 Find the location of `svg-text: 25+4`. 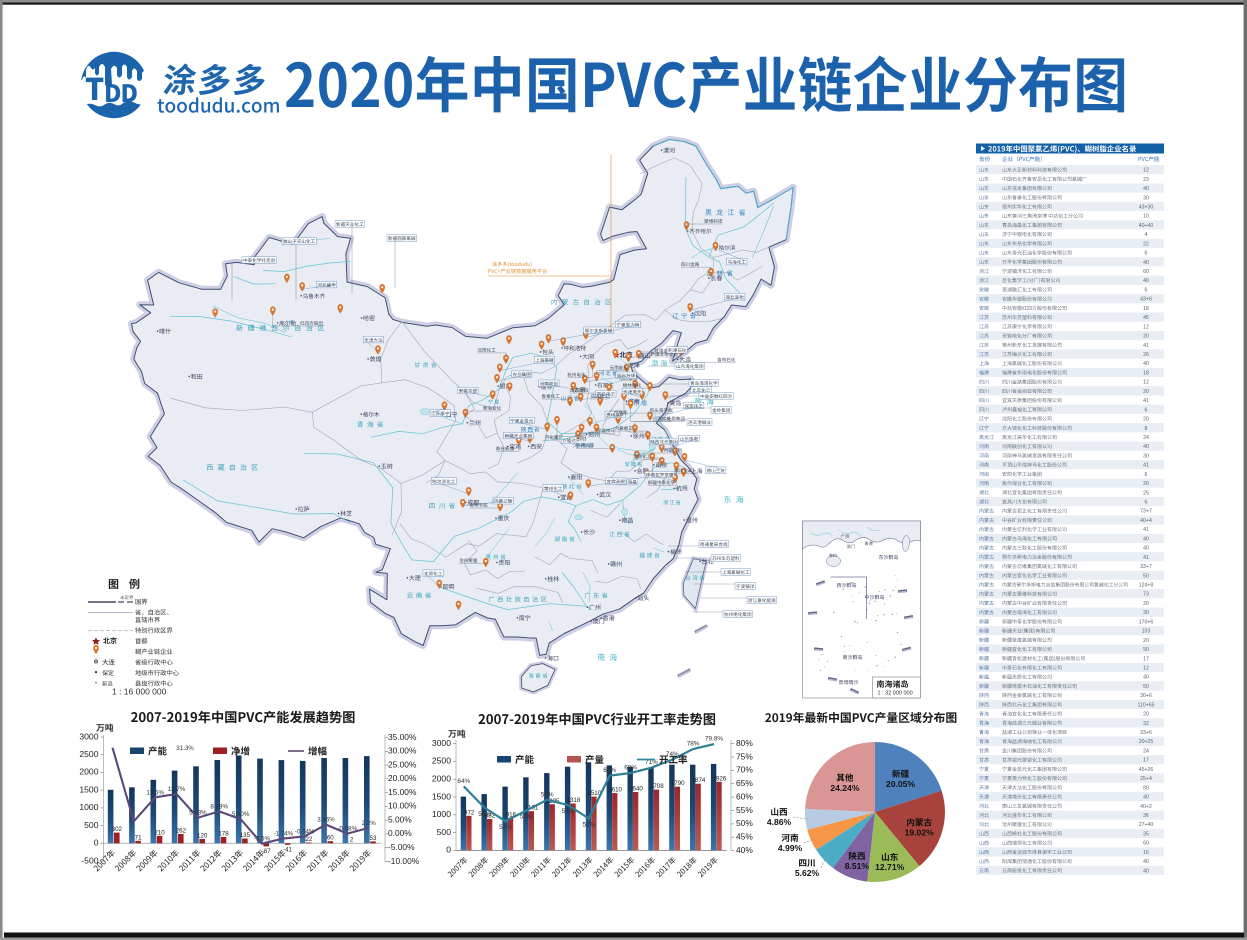

svg-text: 25+4 is located at coordinates (1146, 779).